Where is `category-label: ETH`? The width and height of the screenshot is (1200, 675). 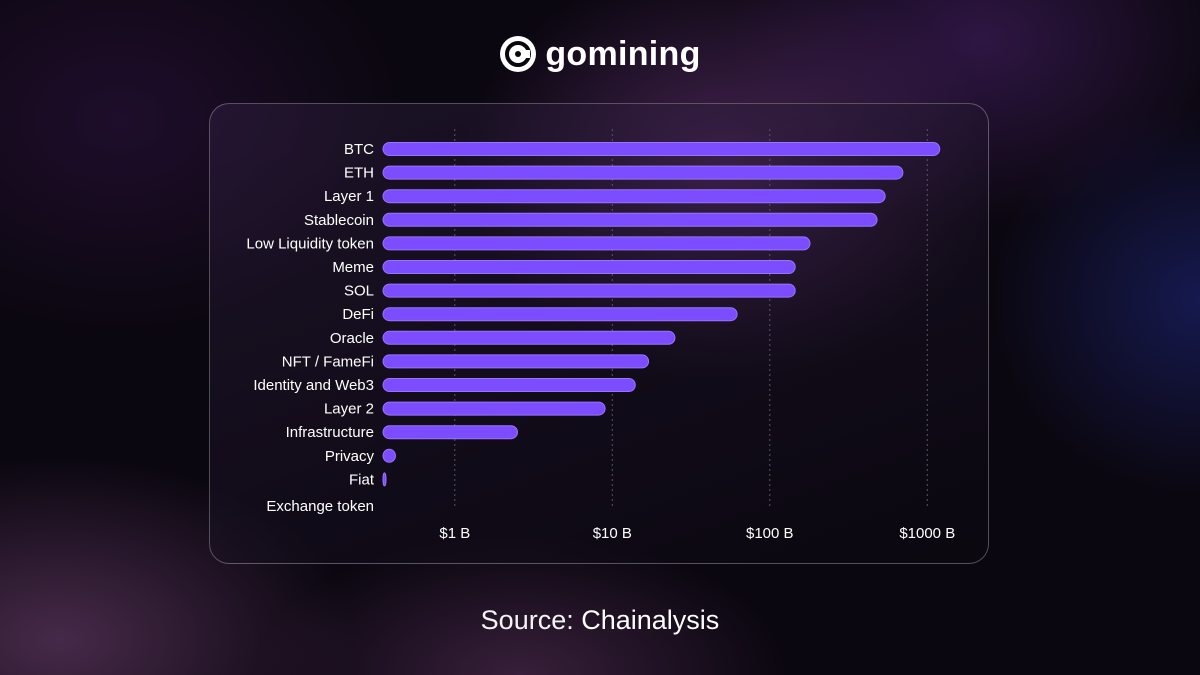
category-label: ETH is located at coordinates (359, 173).